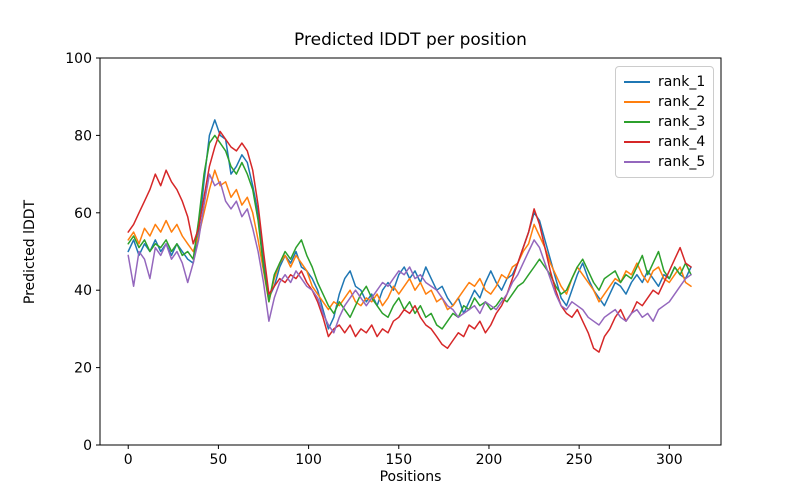  What do you see at coordinates (682, 122) in the screenshot?
I see `legend-label: rank_3` at bounding box center [682, 122].